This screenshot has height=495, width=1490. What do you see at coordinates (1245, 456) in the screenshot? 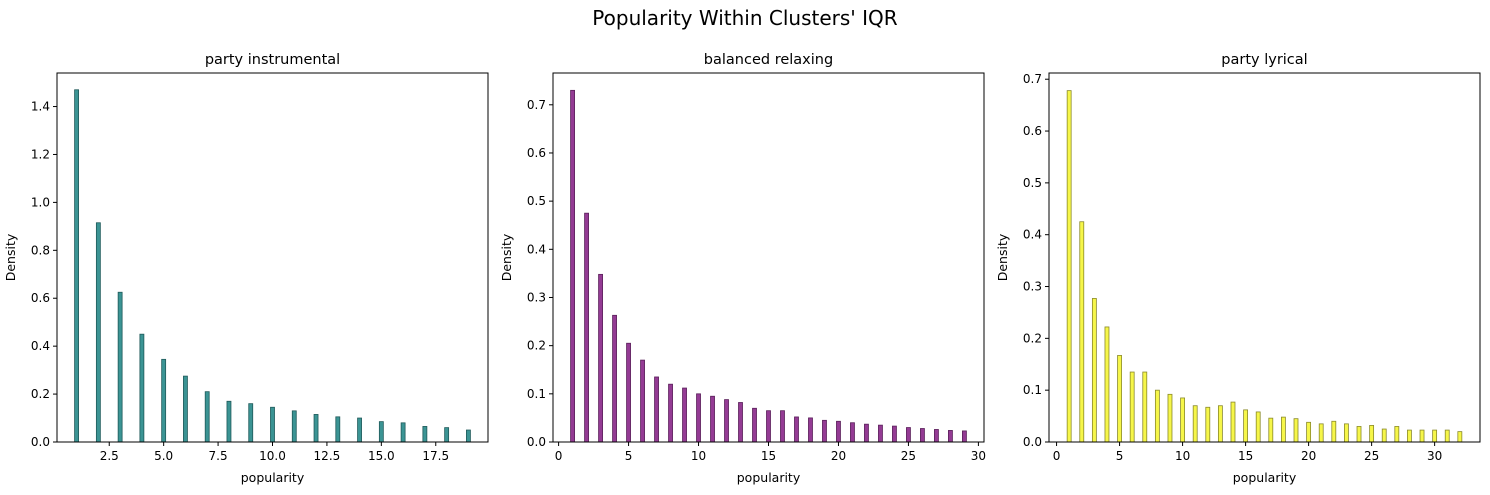
I see `x-tick-label: 15` at bounding box center [1245, 456].